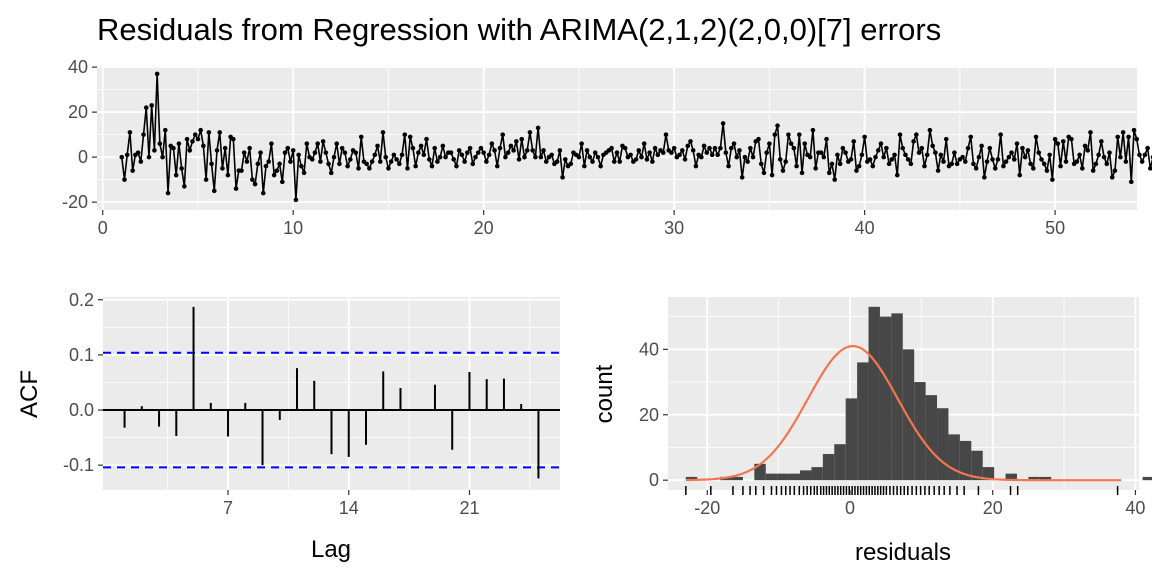  I want to click on x-tick-label: 40, so click(865, 228).